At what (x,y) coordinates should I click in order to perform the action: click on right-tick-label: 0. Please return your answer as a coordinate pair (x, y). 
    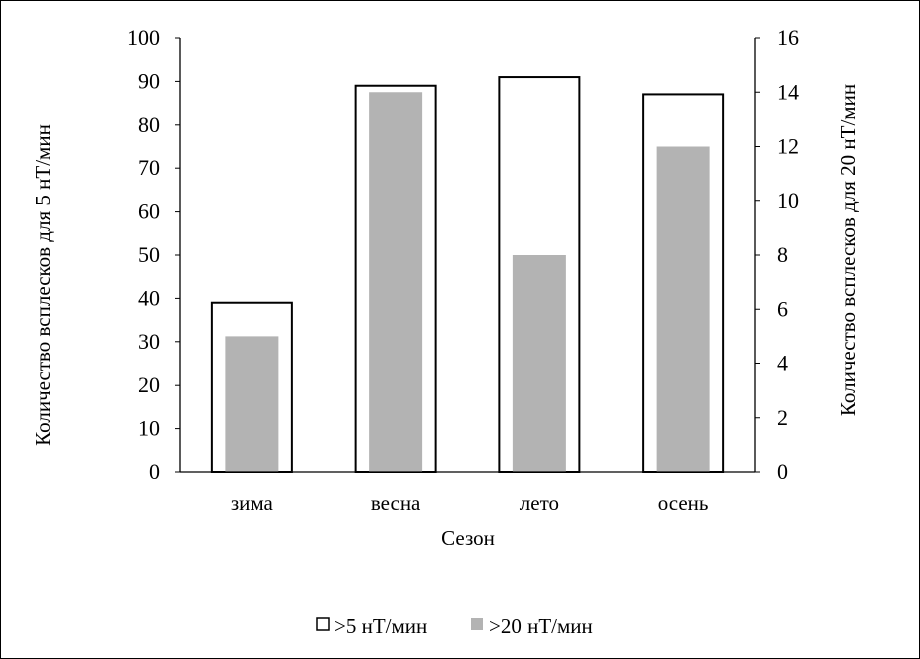
    Looking at the image, I should click on (782, 471).